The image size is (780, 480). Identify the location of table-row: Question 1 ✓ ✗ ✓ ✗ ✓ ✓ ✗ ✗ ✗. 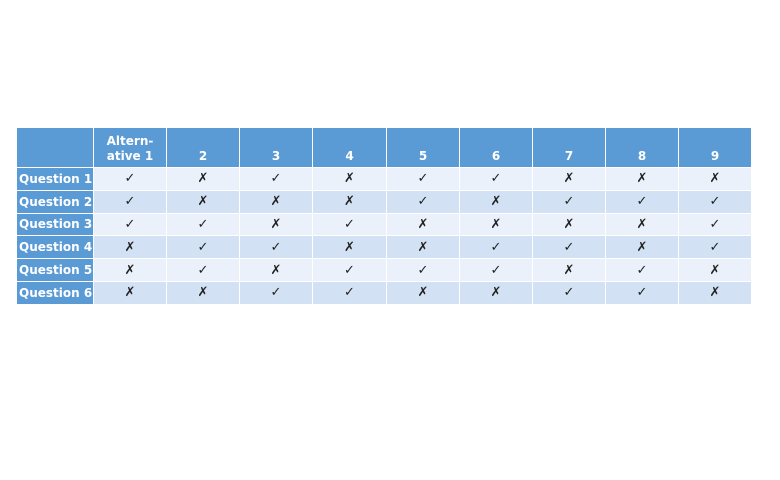
(384, 179).